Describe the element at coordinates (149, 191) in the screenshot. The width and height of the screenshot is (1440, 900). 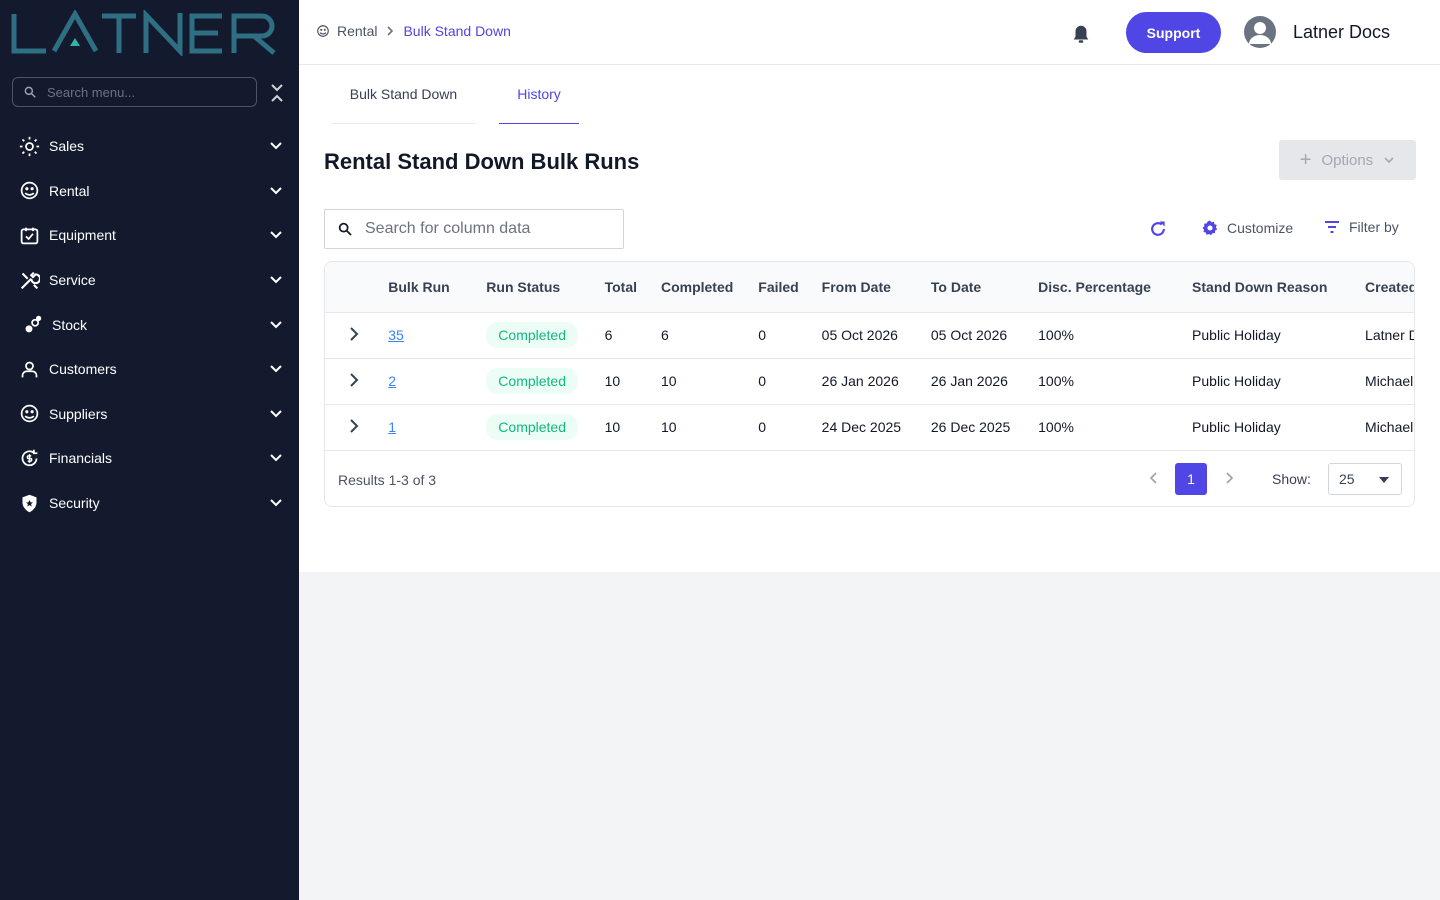
I see `sidebar-item-rental: Rental` at that location.